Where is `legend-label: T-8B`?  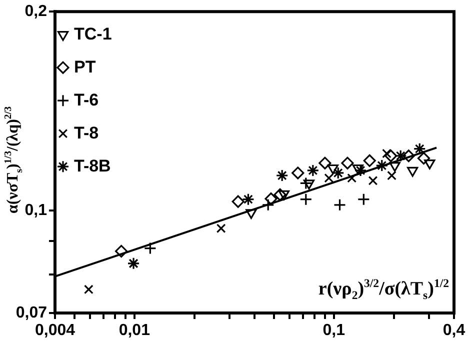
legend-label: T-8B is located at coordinates (92, 166).